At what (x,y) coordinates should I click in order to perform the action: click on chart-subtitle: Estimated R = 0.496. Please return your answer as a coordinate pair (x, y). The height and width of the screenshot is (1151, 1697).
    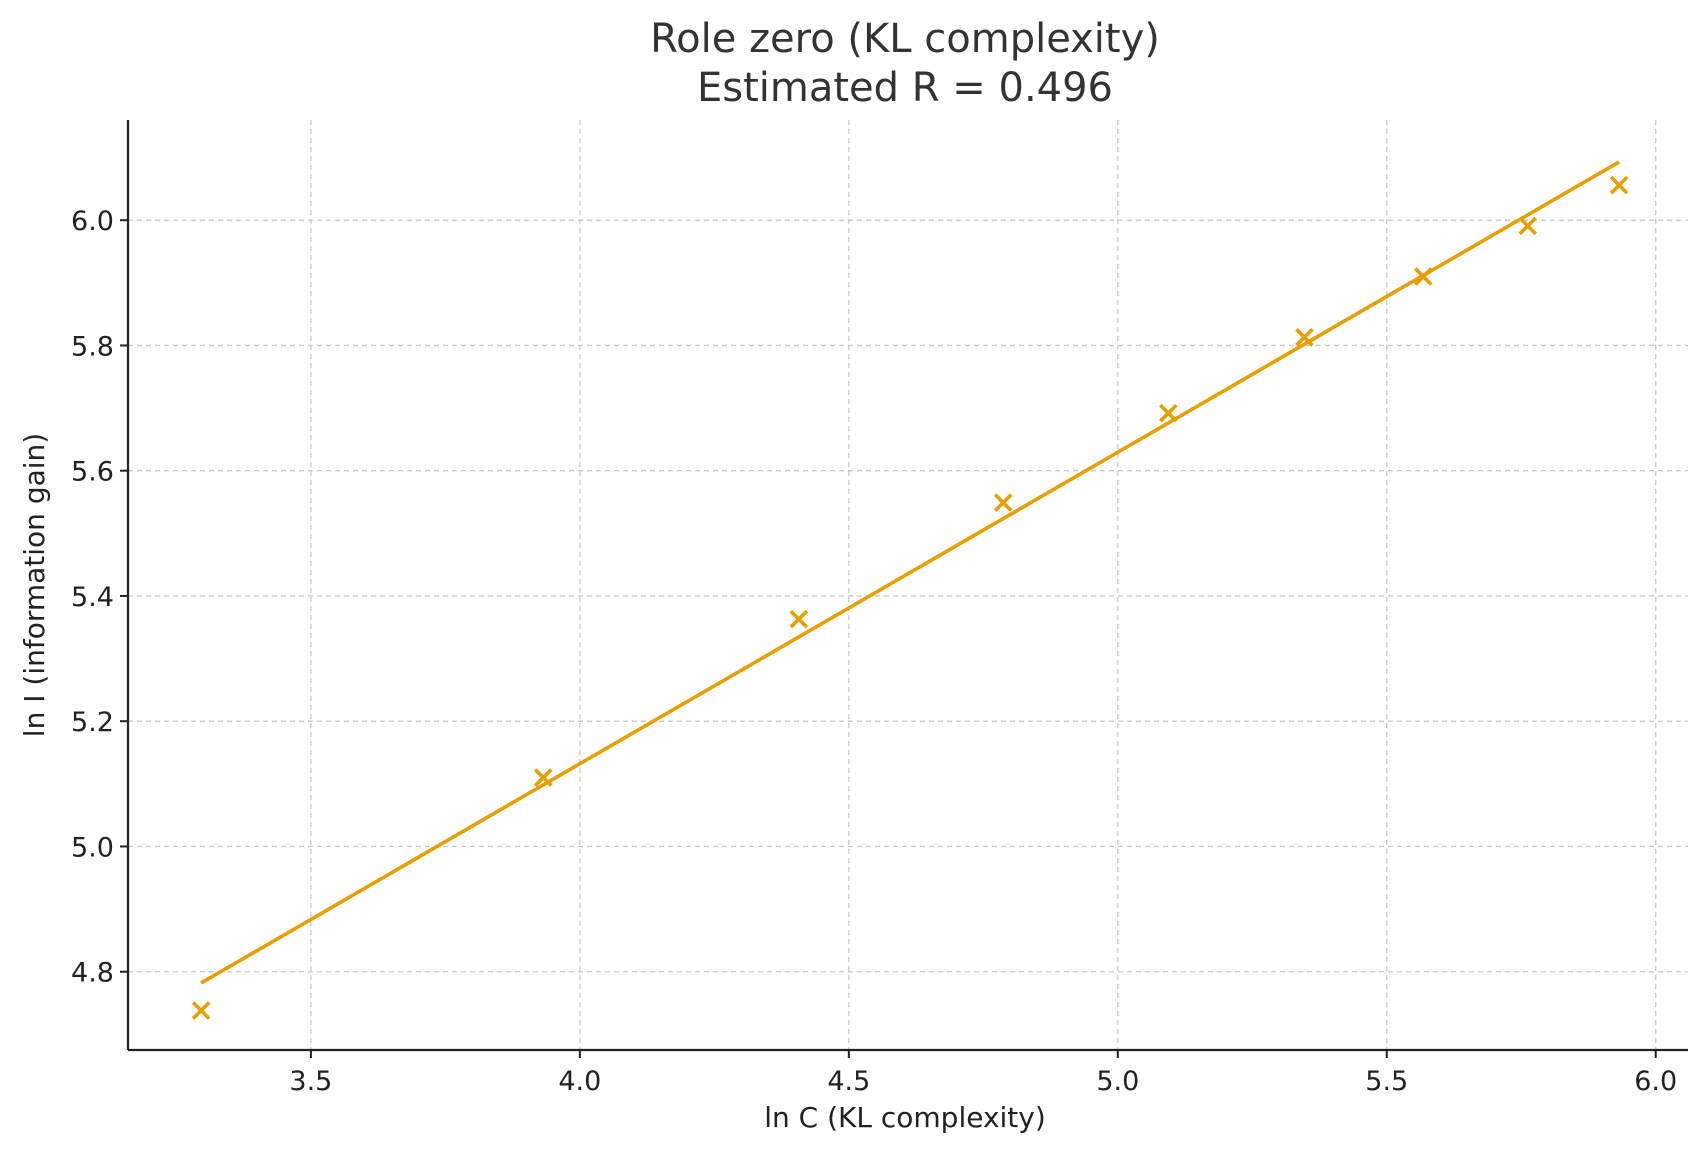
    Looking at the image, I should click on (905, 88).